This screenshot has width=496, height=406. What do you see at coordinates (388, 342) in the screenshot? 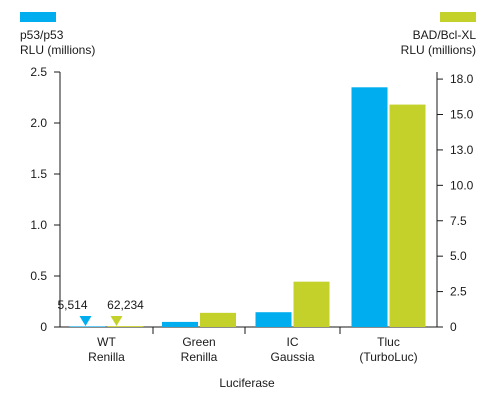
I see `category-label-line: Tluc` at bounding box center [388, 342].